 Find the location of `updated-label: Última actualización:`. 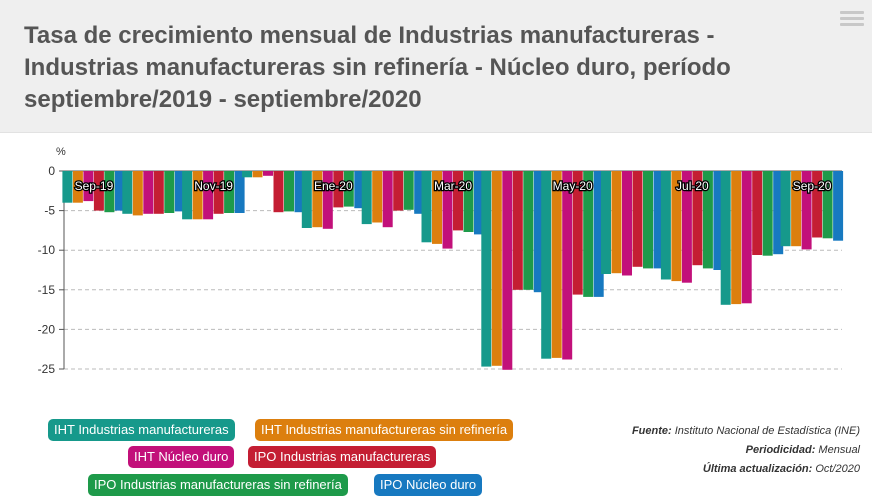

updated-label: Última actualización: is located at coordinates (757, 469).